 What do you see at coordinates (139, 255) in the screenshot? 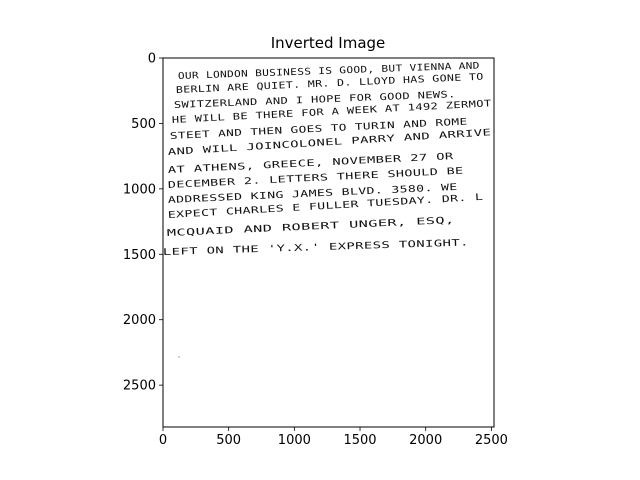
I see `y-tick-label: 1500` at bounding box center [139, 255].